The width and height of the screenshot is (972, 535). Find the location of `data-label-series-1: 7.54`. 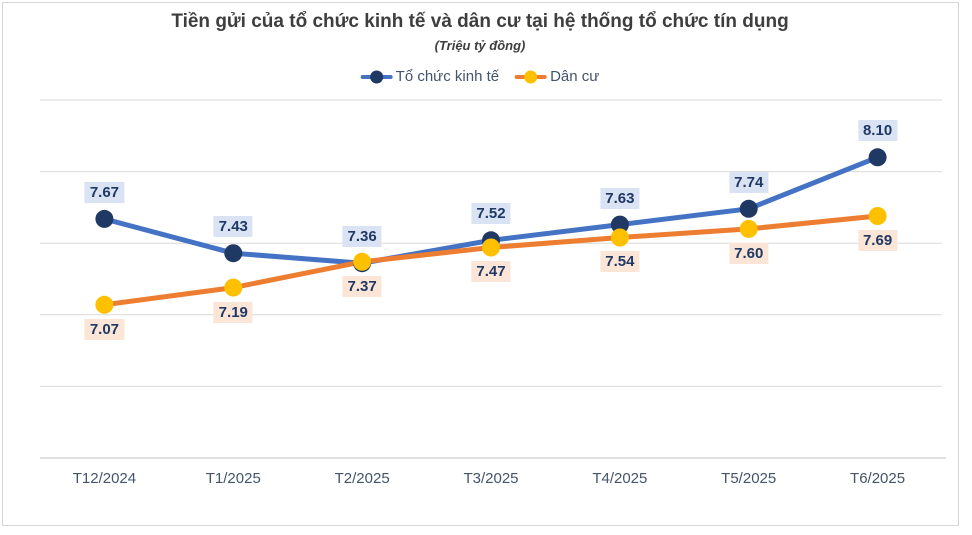

data-label-series-1: 7.54 is located at coordinates (620, 262).